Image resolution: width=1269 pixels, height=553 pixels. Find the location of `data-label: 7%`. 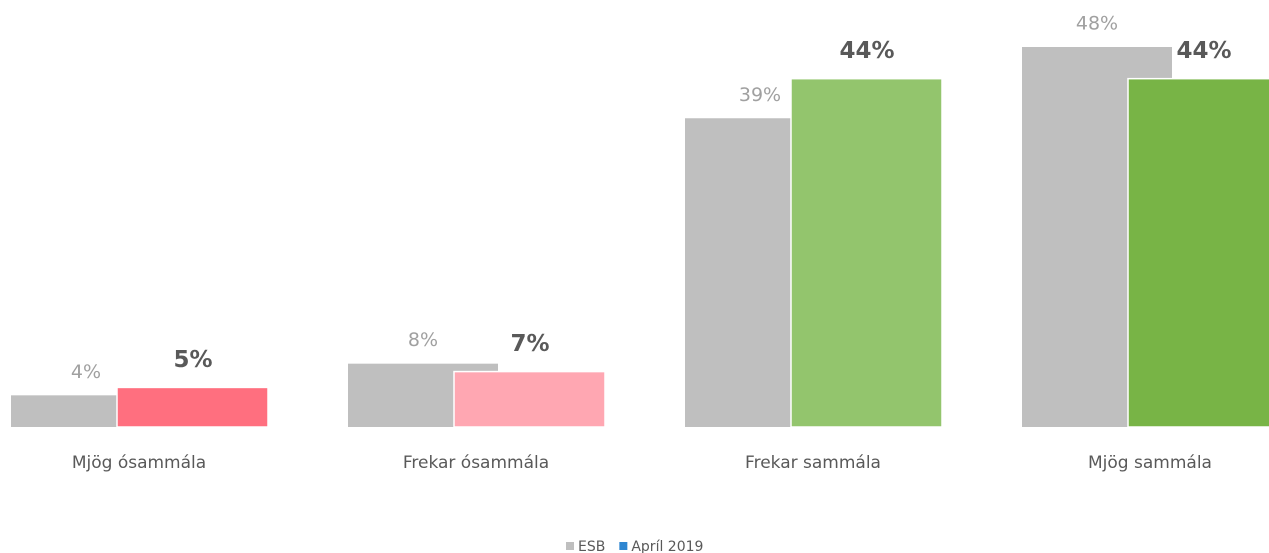

data-label: 7% is located at coordinates (529, 344).